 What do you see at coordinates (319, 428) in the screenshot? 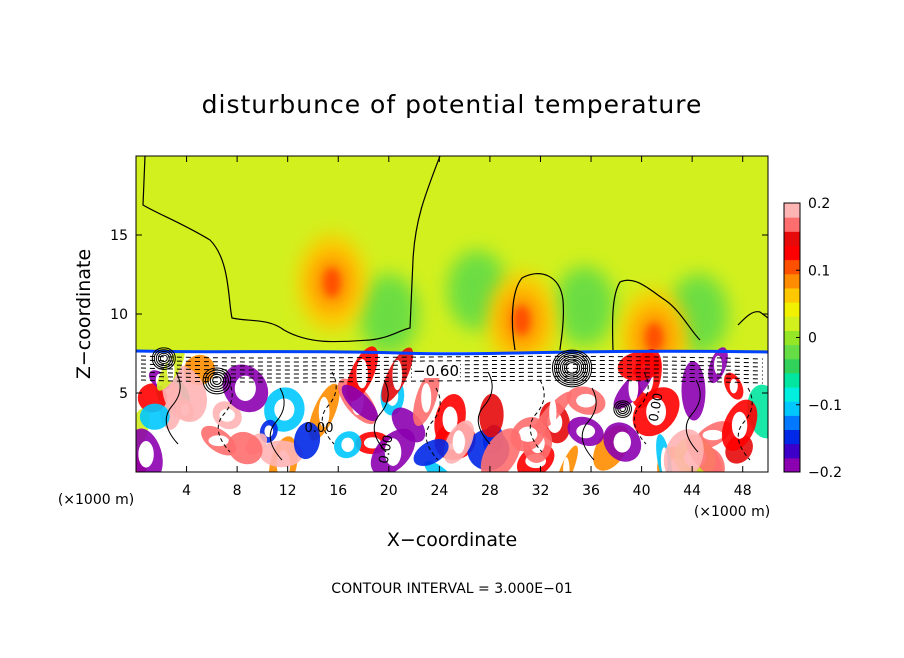
I see `contour-label-2: 0.00` at bounding box center [319, 428].